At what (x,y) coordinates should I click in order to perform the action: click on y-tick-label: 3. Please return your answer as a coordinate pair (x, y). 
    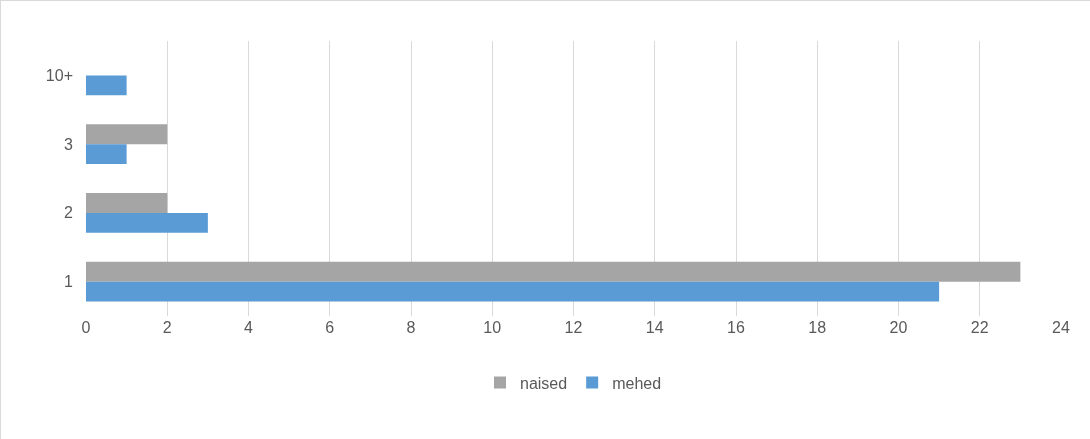
    Looking at the image, I should click on (69, 144).